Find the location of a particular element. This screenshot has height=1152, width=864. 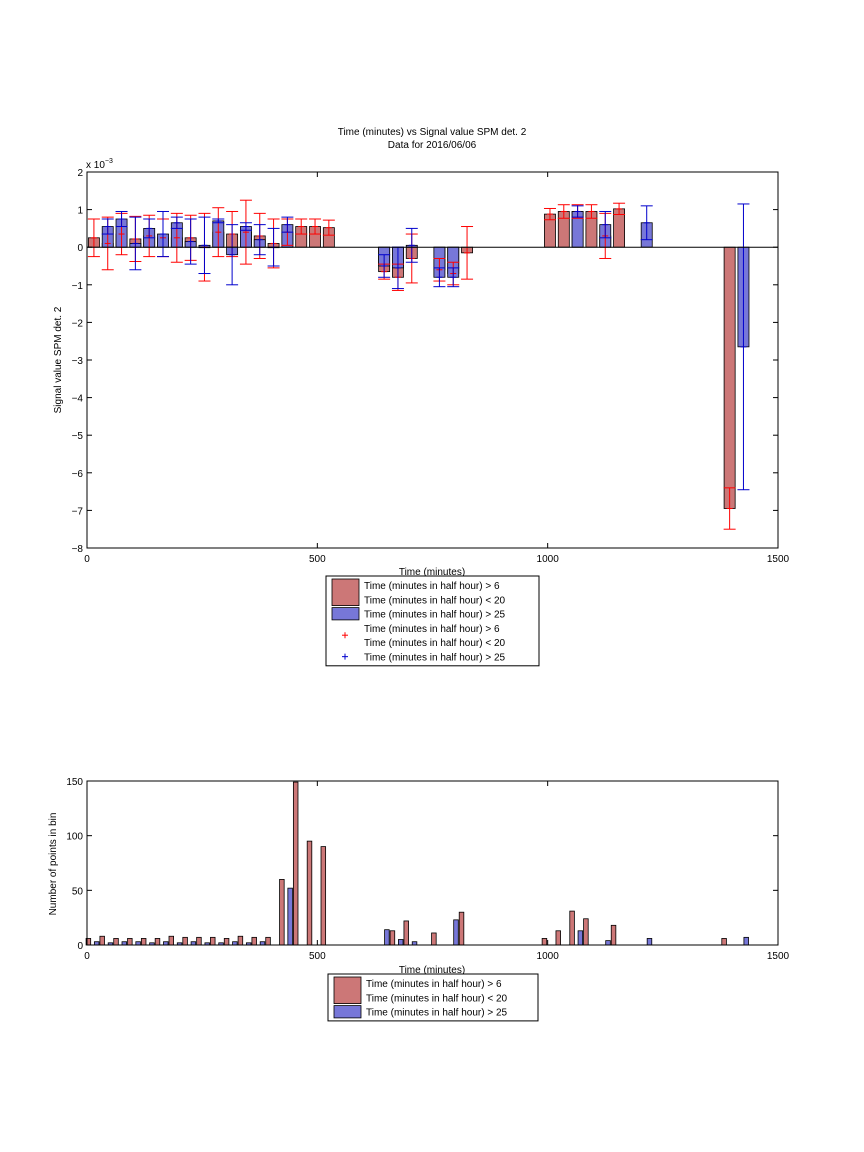

y-tick-label: −6 is located at coordinates (78, 474).